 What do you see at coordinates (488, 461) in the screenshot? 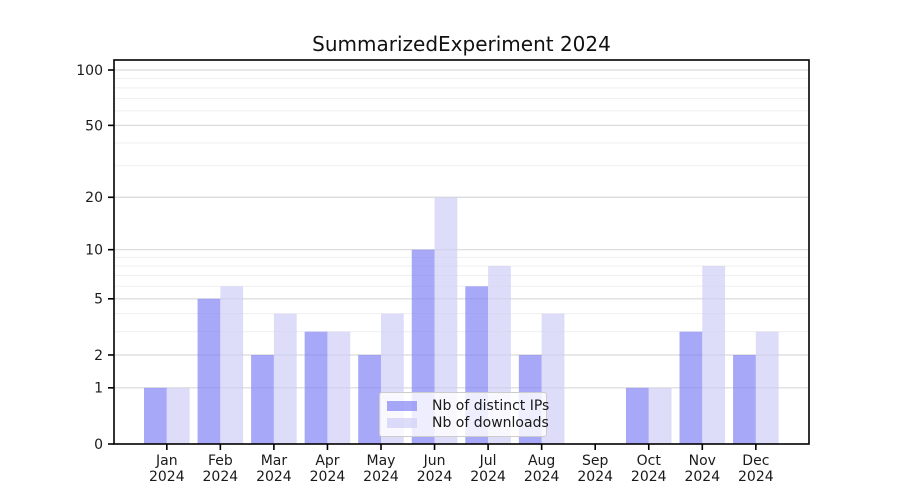
I see `x-tick-label-month-jul: Jul` at bounding box center [488, 461].